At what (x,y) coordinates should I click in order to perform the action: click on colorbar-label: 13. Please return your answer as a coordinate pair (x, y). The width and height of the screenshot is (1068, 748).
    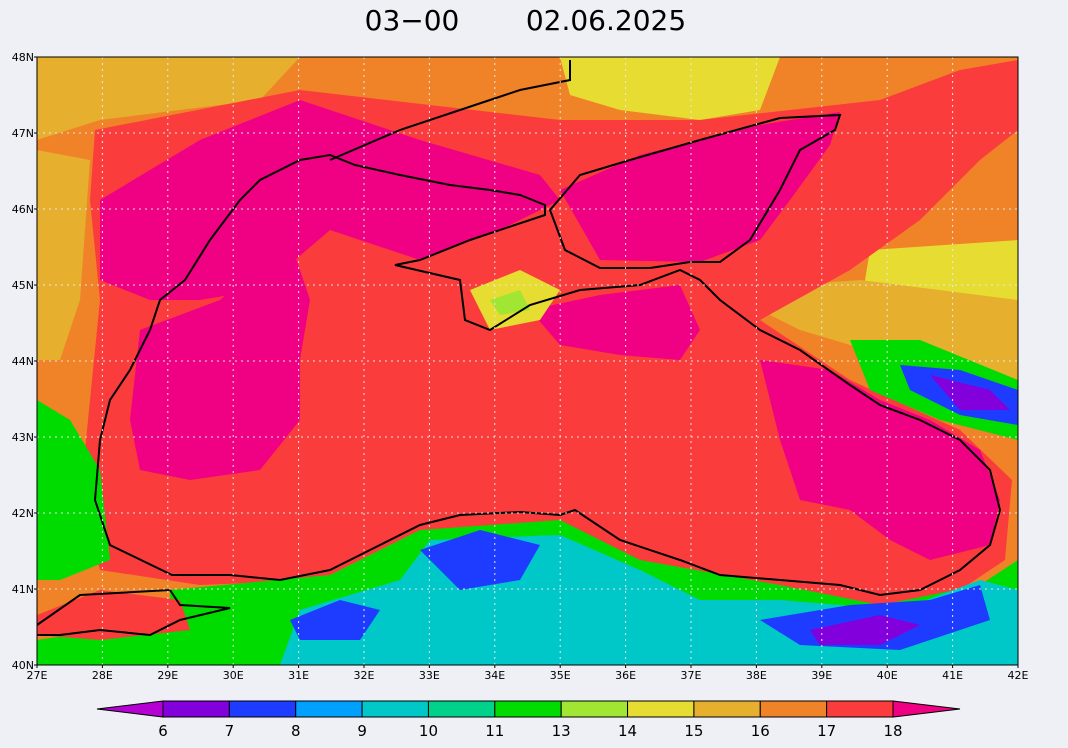
    Looking at the image, I should click on (561, 731).